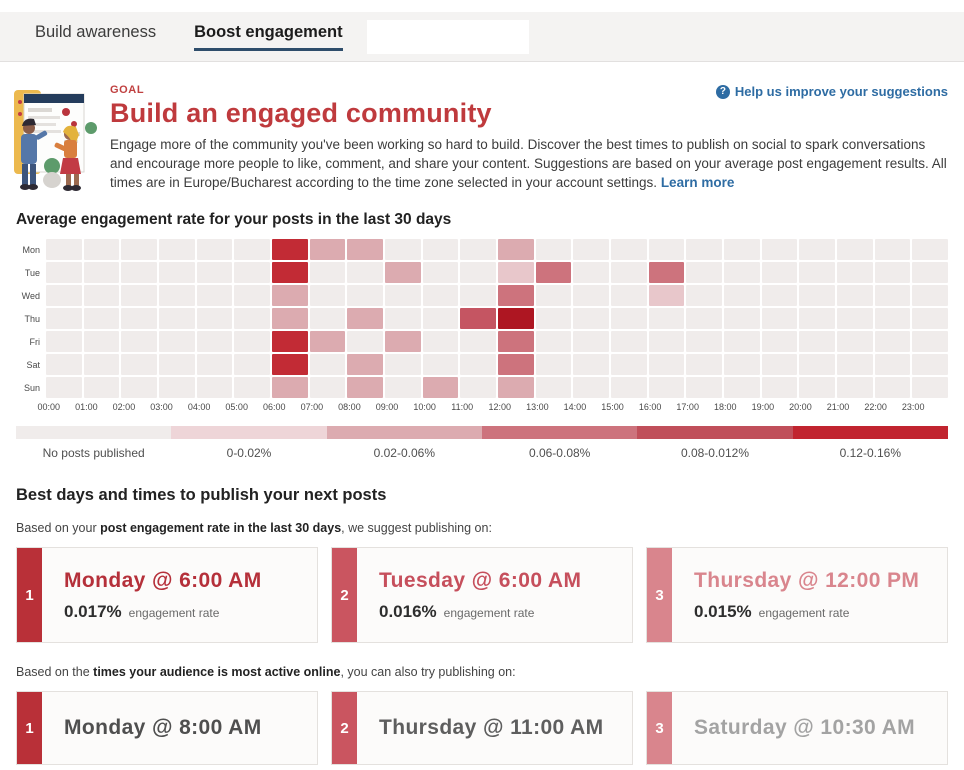 The width and height of the screenshot is (964, 770). Describe the element at coordinates (478, 318) in the screenshot. I see `heatmap-cell-thu-11:00` at that location.